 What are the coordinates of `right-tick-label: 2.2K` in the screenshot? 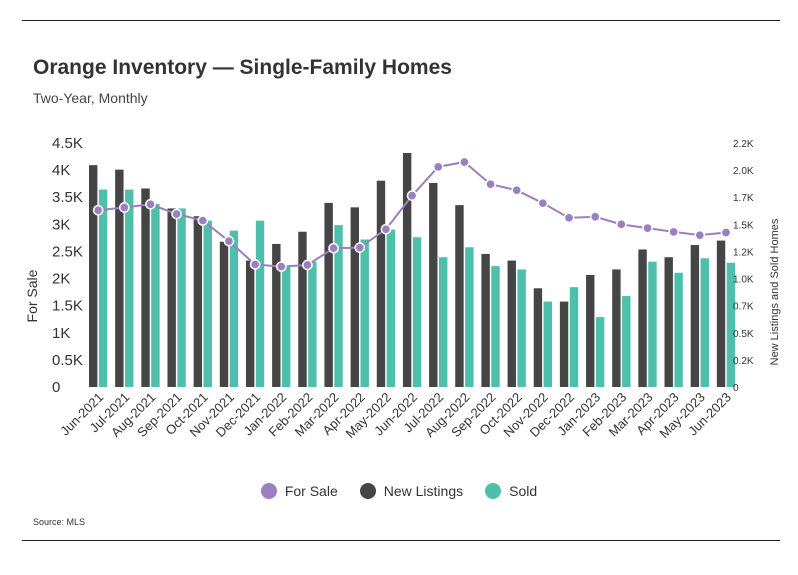 It's located at (743, 144).